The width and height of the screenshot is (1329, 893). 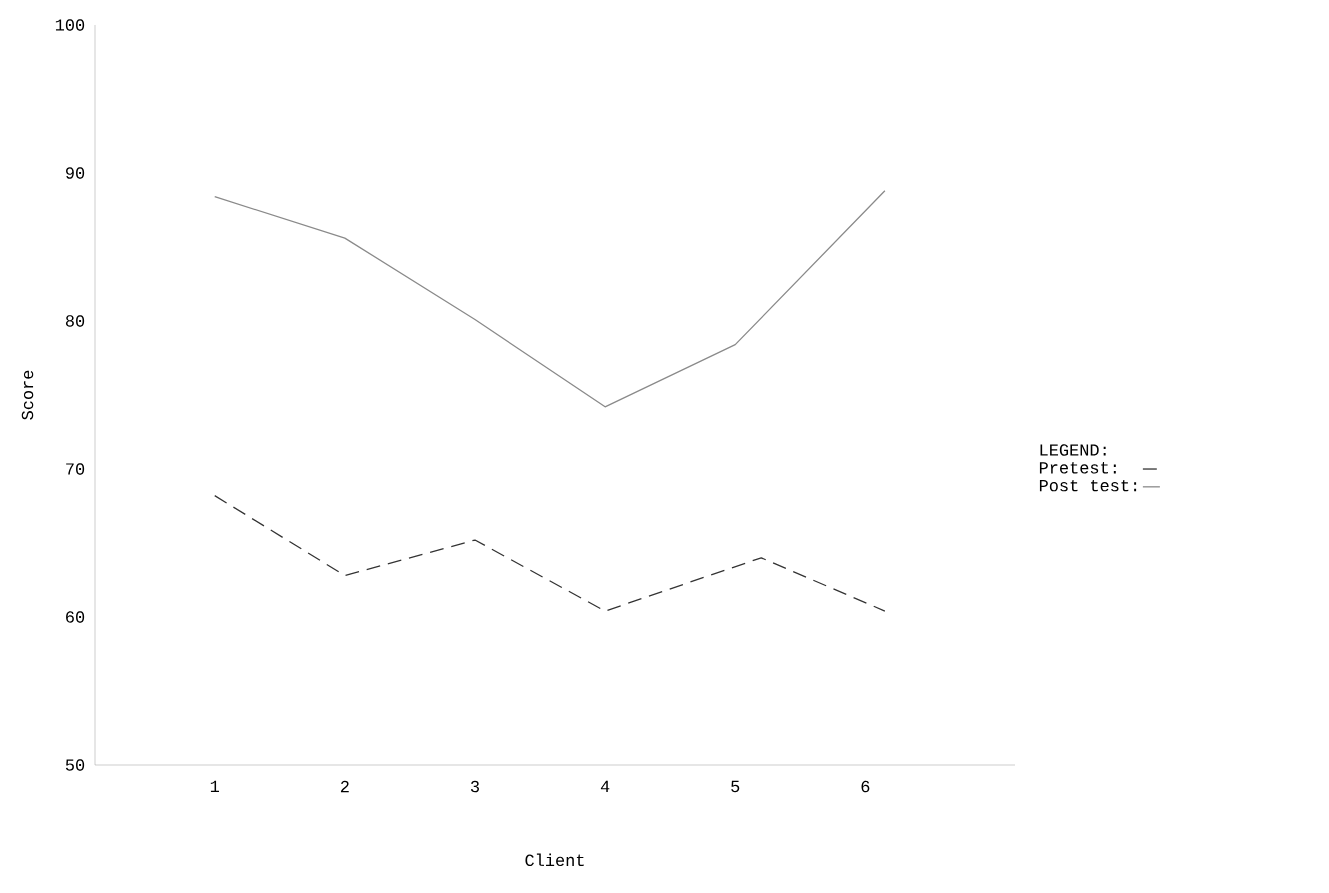 What do you see at coordinates (75, 617) in the screenshot?
I see `y-tick-label: 60` at bounding box center [75, 617].